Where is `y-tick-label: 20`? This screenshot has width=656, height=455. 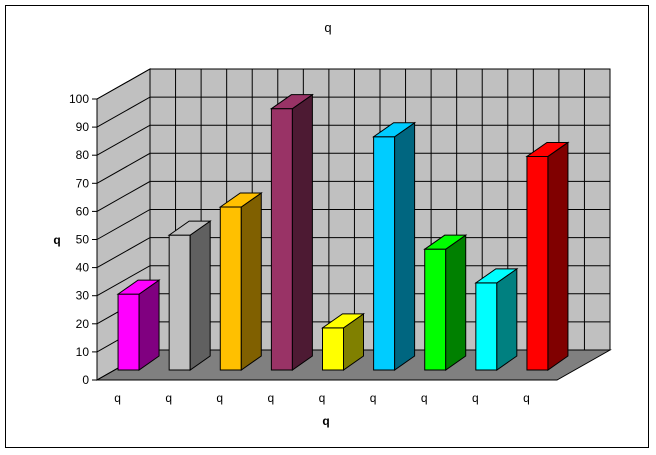 y-tick-label: 20 is located at coordinates (83, 324).